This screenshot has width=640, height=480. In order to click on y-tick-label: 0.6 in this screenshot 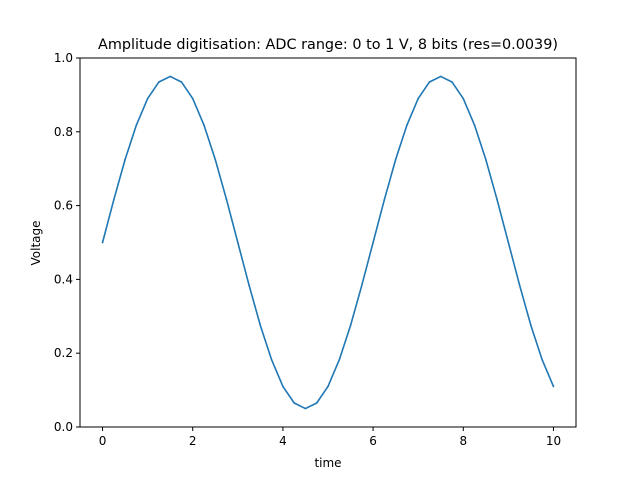, I will do `click(63, 206)`.